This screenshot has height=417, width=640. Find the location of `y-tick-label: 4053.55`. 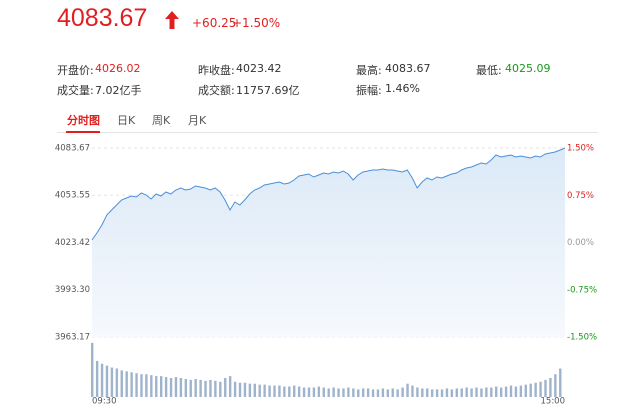

y-tick-label: 4053.55 is located at coordinates (72, 196).